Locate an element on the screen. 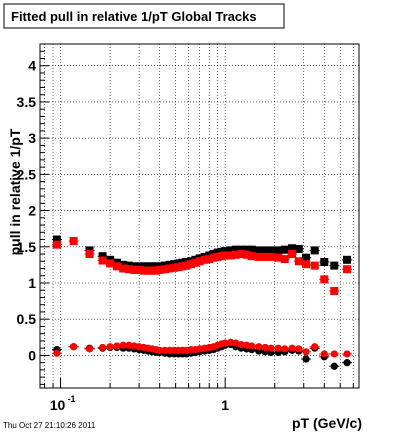  y-tick-label: 1.5 is located at coordinates (27, 247).